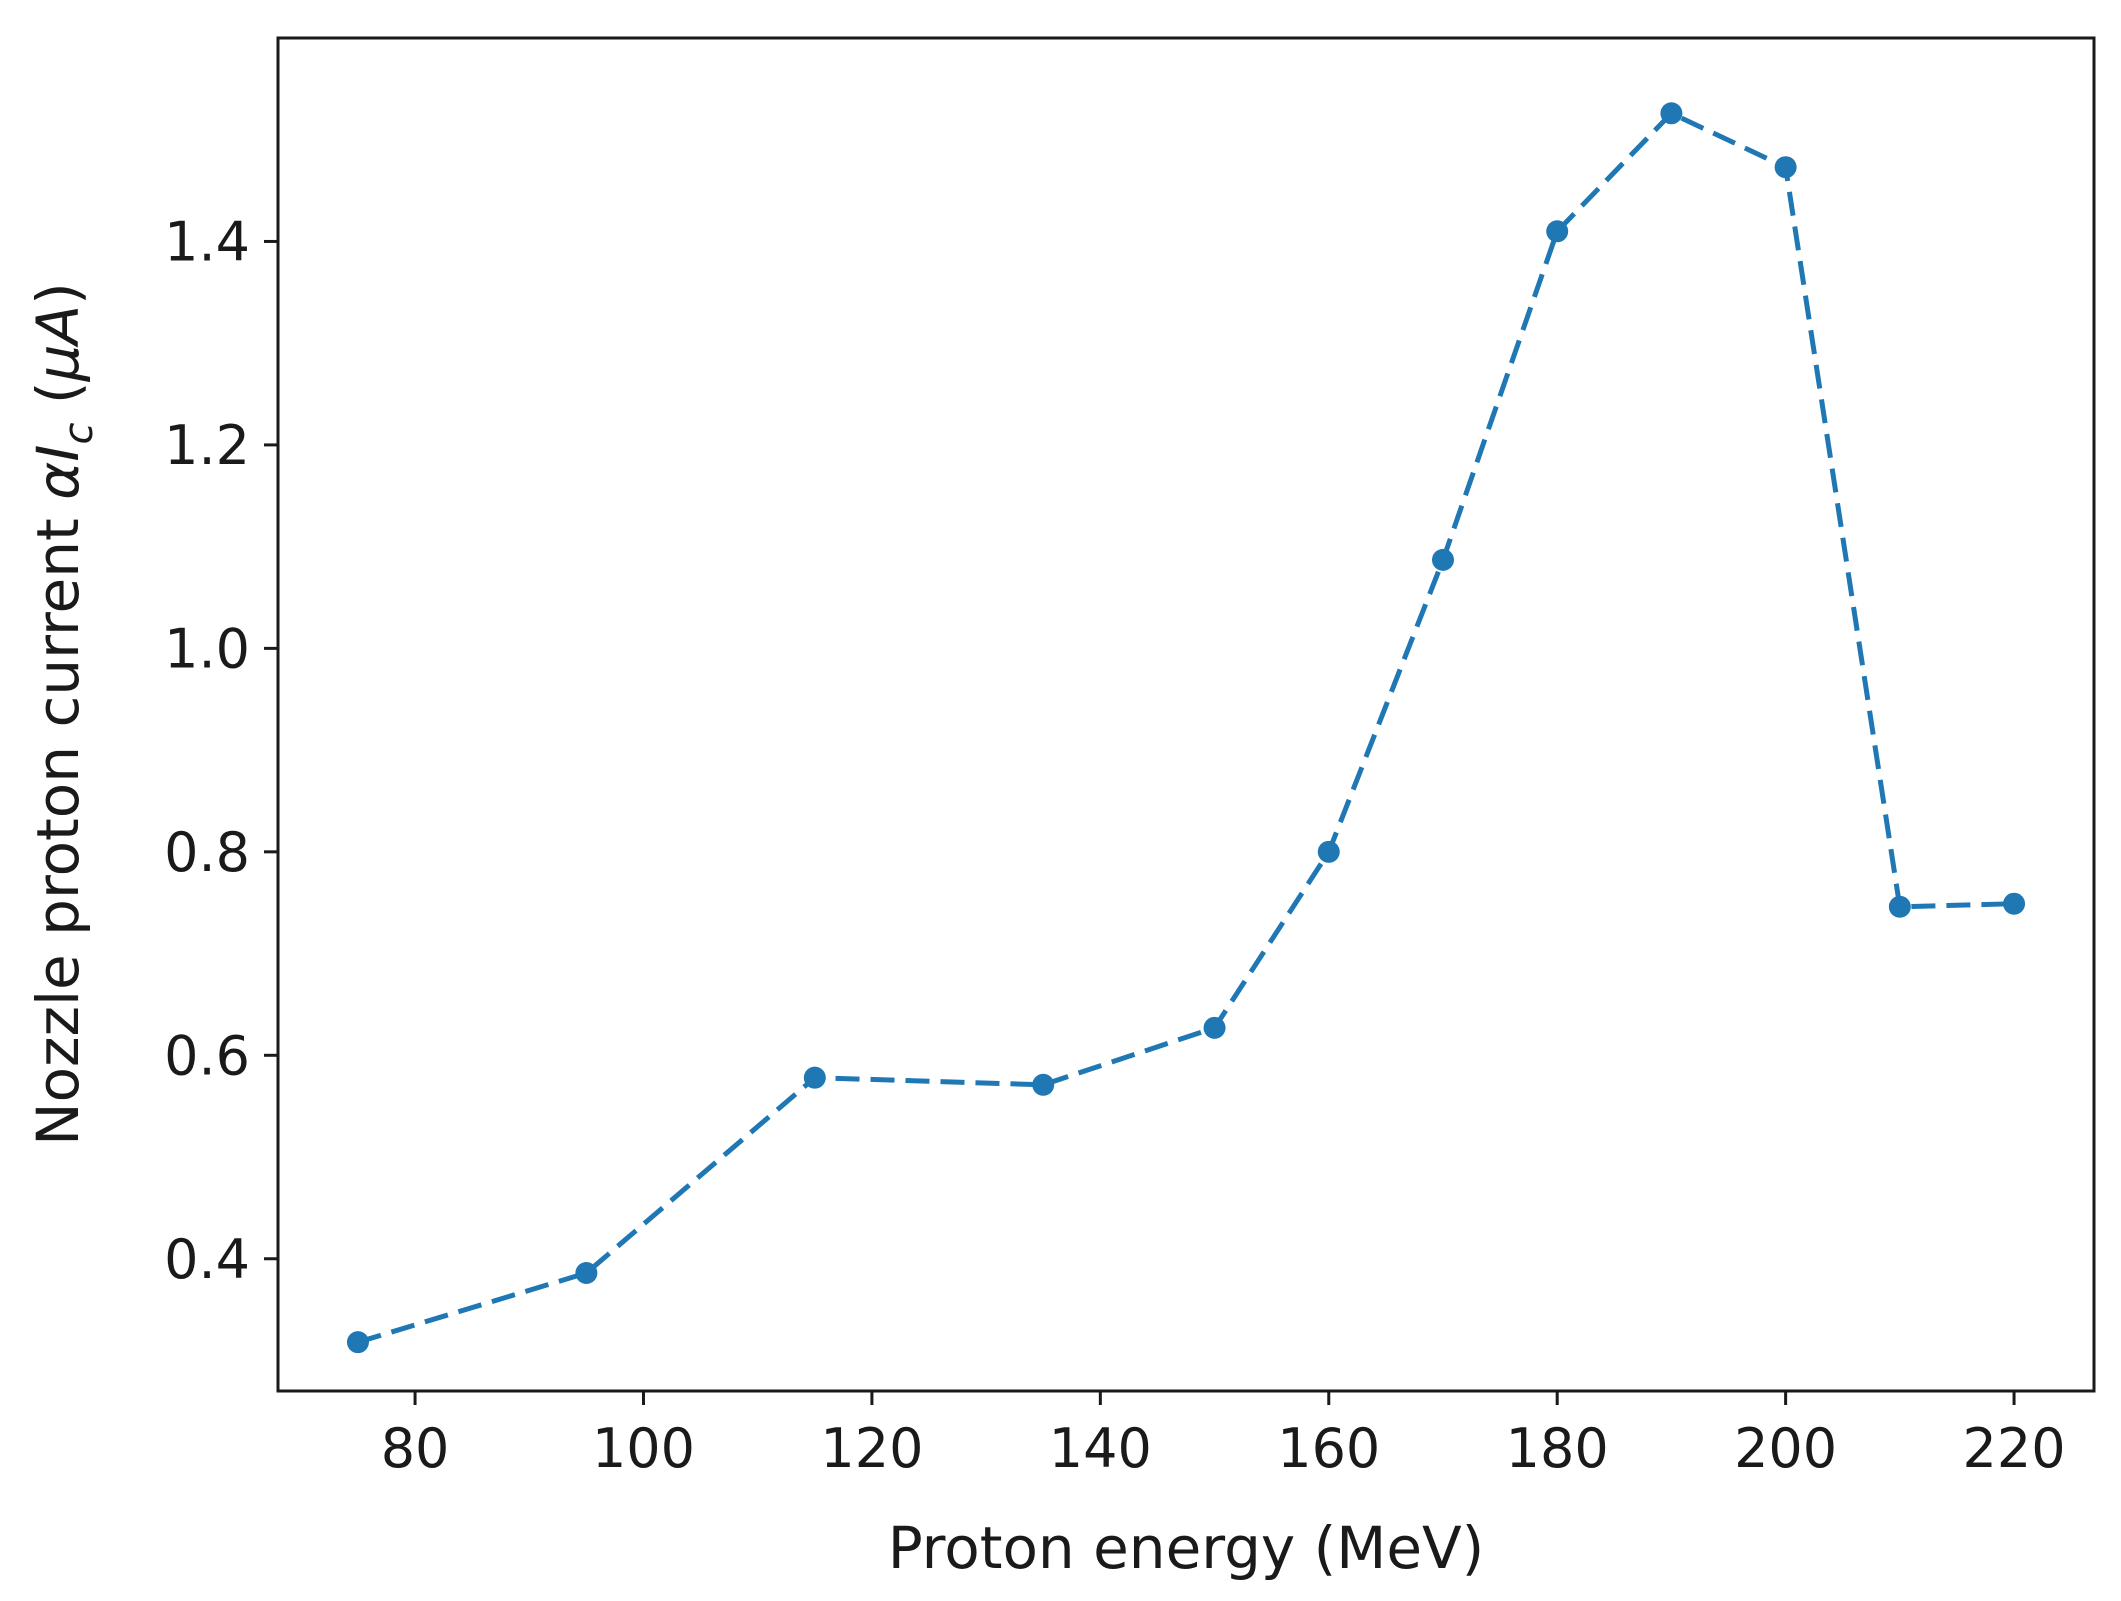 This screenshot has height=1601, width=2121. I want to click on x-tick-label: 180, so click(1557, 1448).